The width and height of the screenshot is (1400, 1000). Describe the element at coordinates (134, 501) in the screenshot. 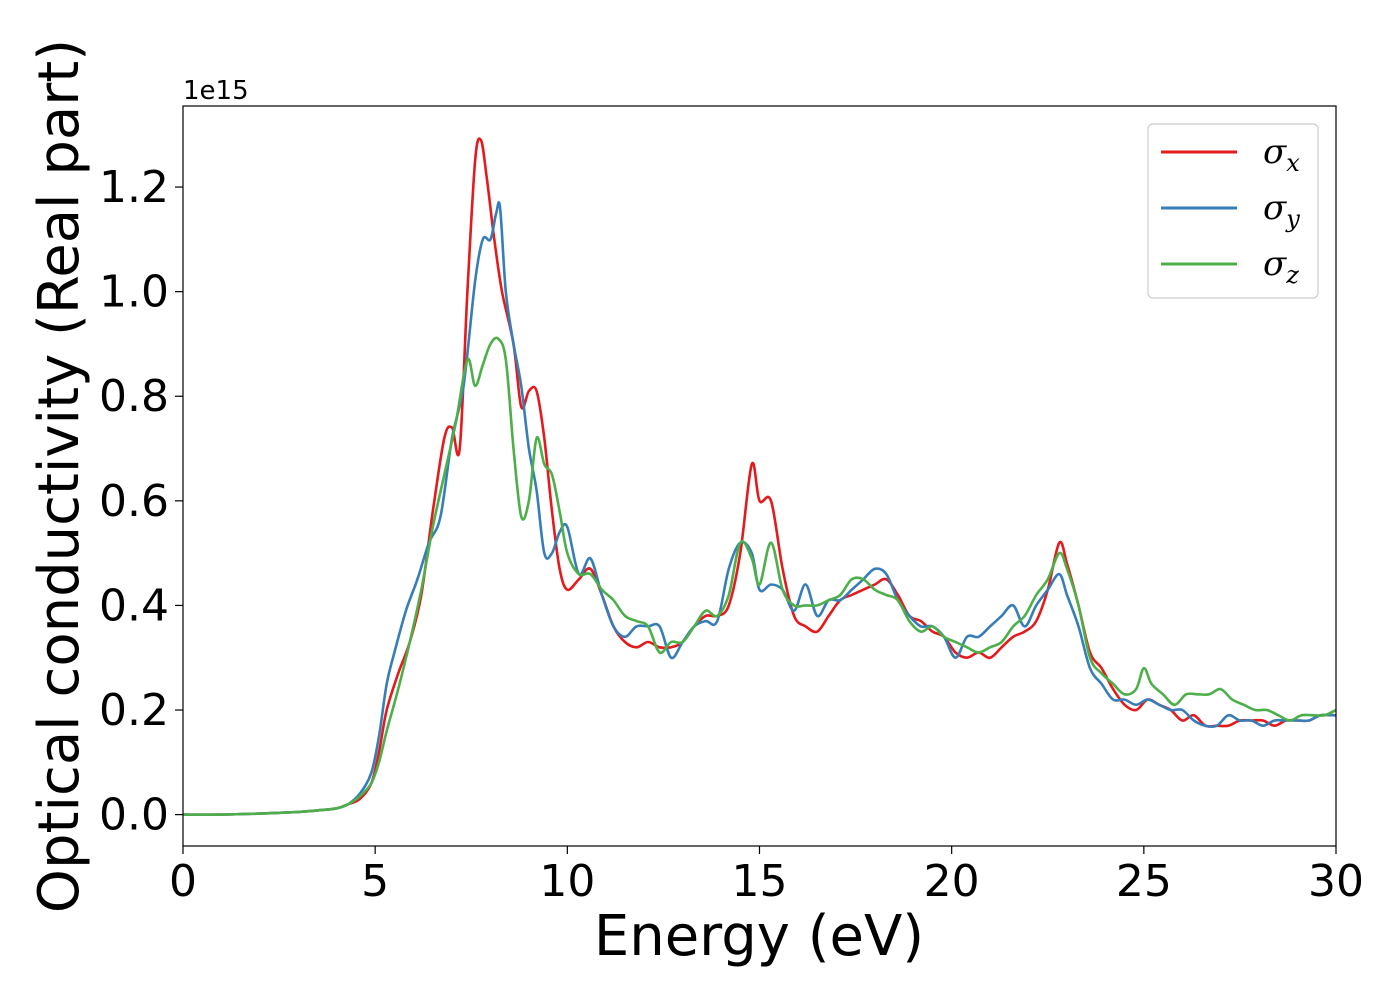

I see `y-tick-label: 0.6` at that location.